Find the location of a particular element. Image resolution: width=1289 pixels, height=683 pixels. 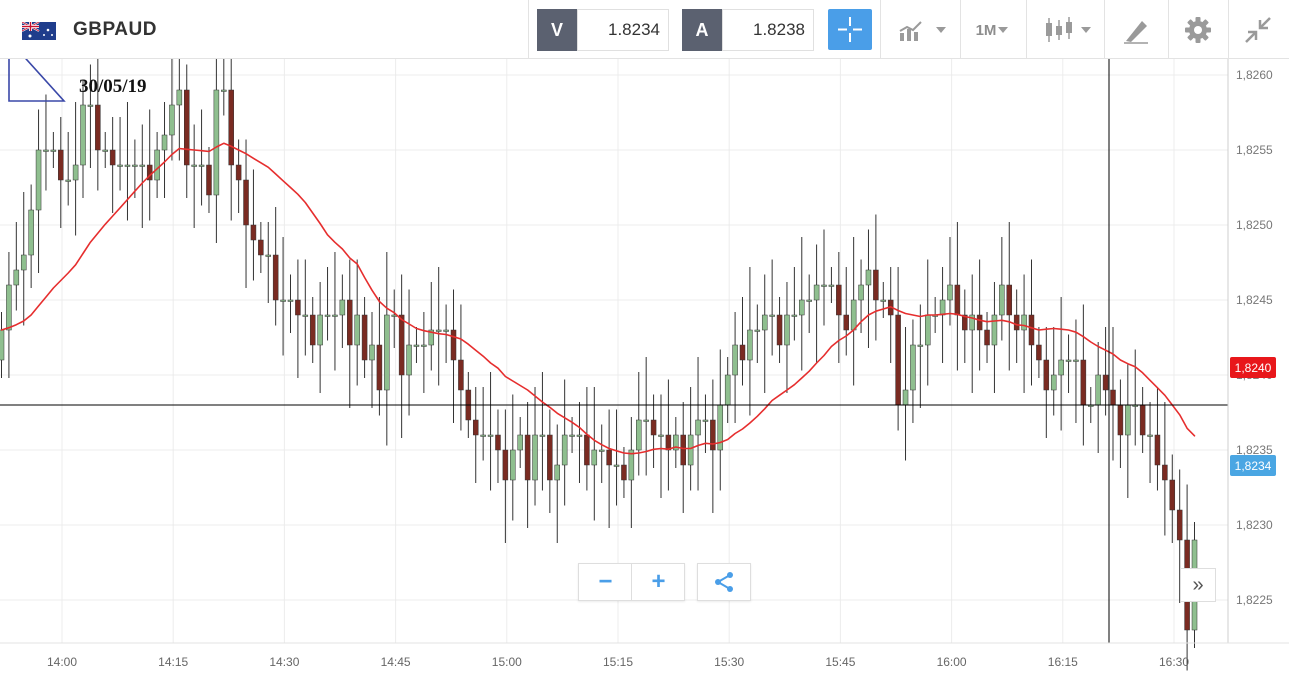

drawing-tools-button is located at coordinates (1136, 30).